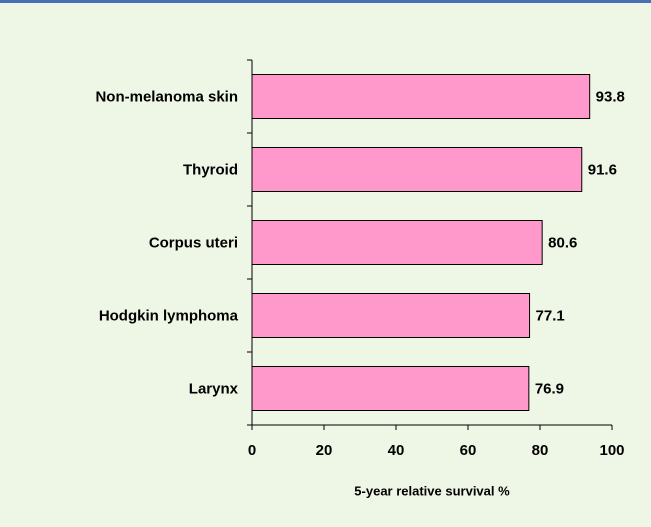 This screenshot has width=651, height=527. What do you see at coordinates (210, 169) in the screenshot?
I see `y-tick-label: Thyroid` at bounding box center [210, 169].